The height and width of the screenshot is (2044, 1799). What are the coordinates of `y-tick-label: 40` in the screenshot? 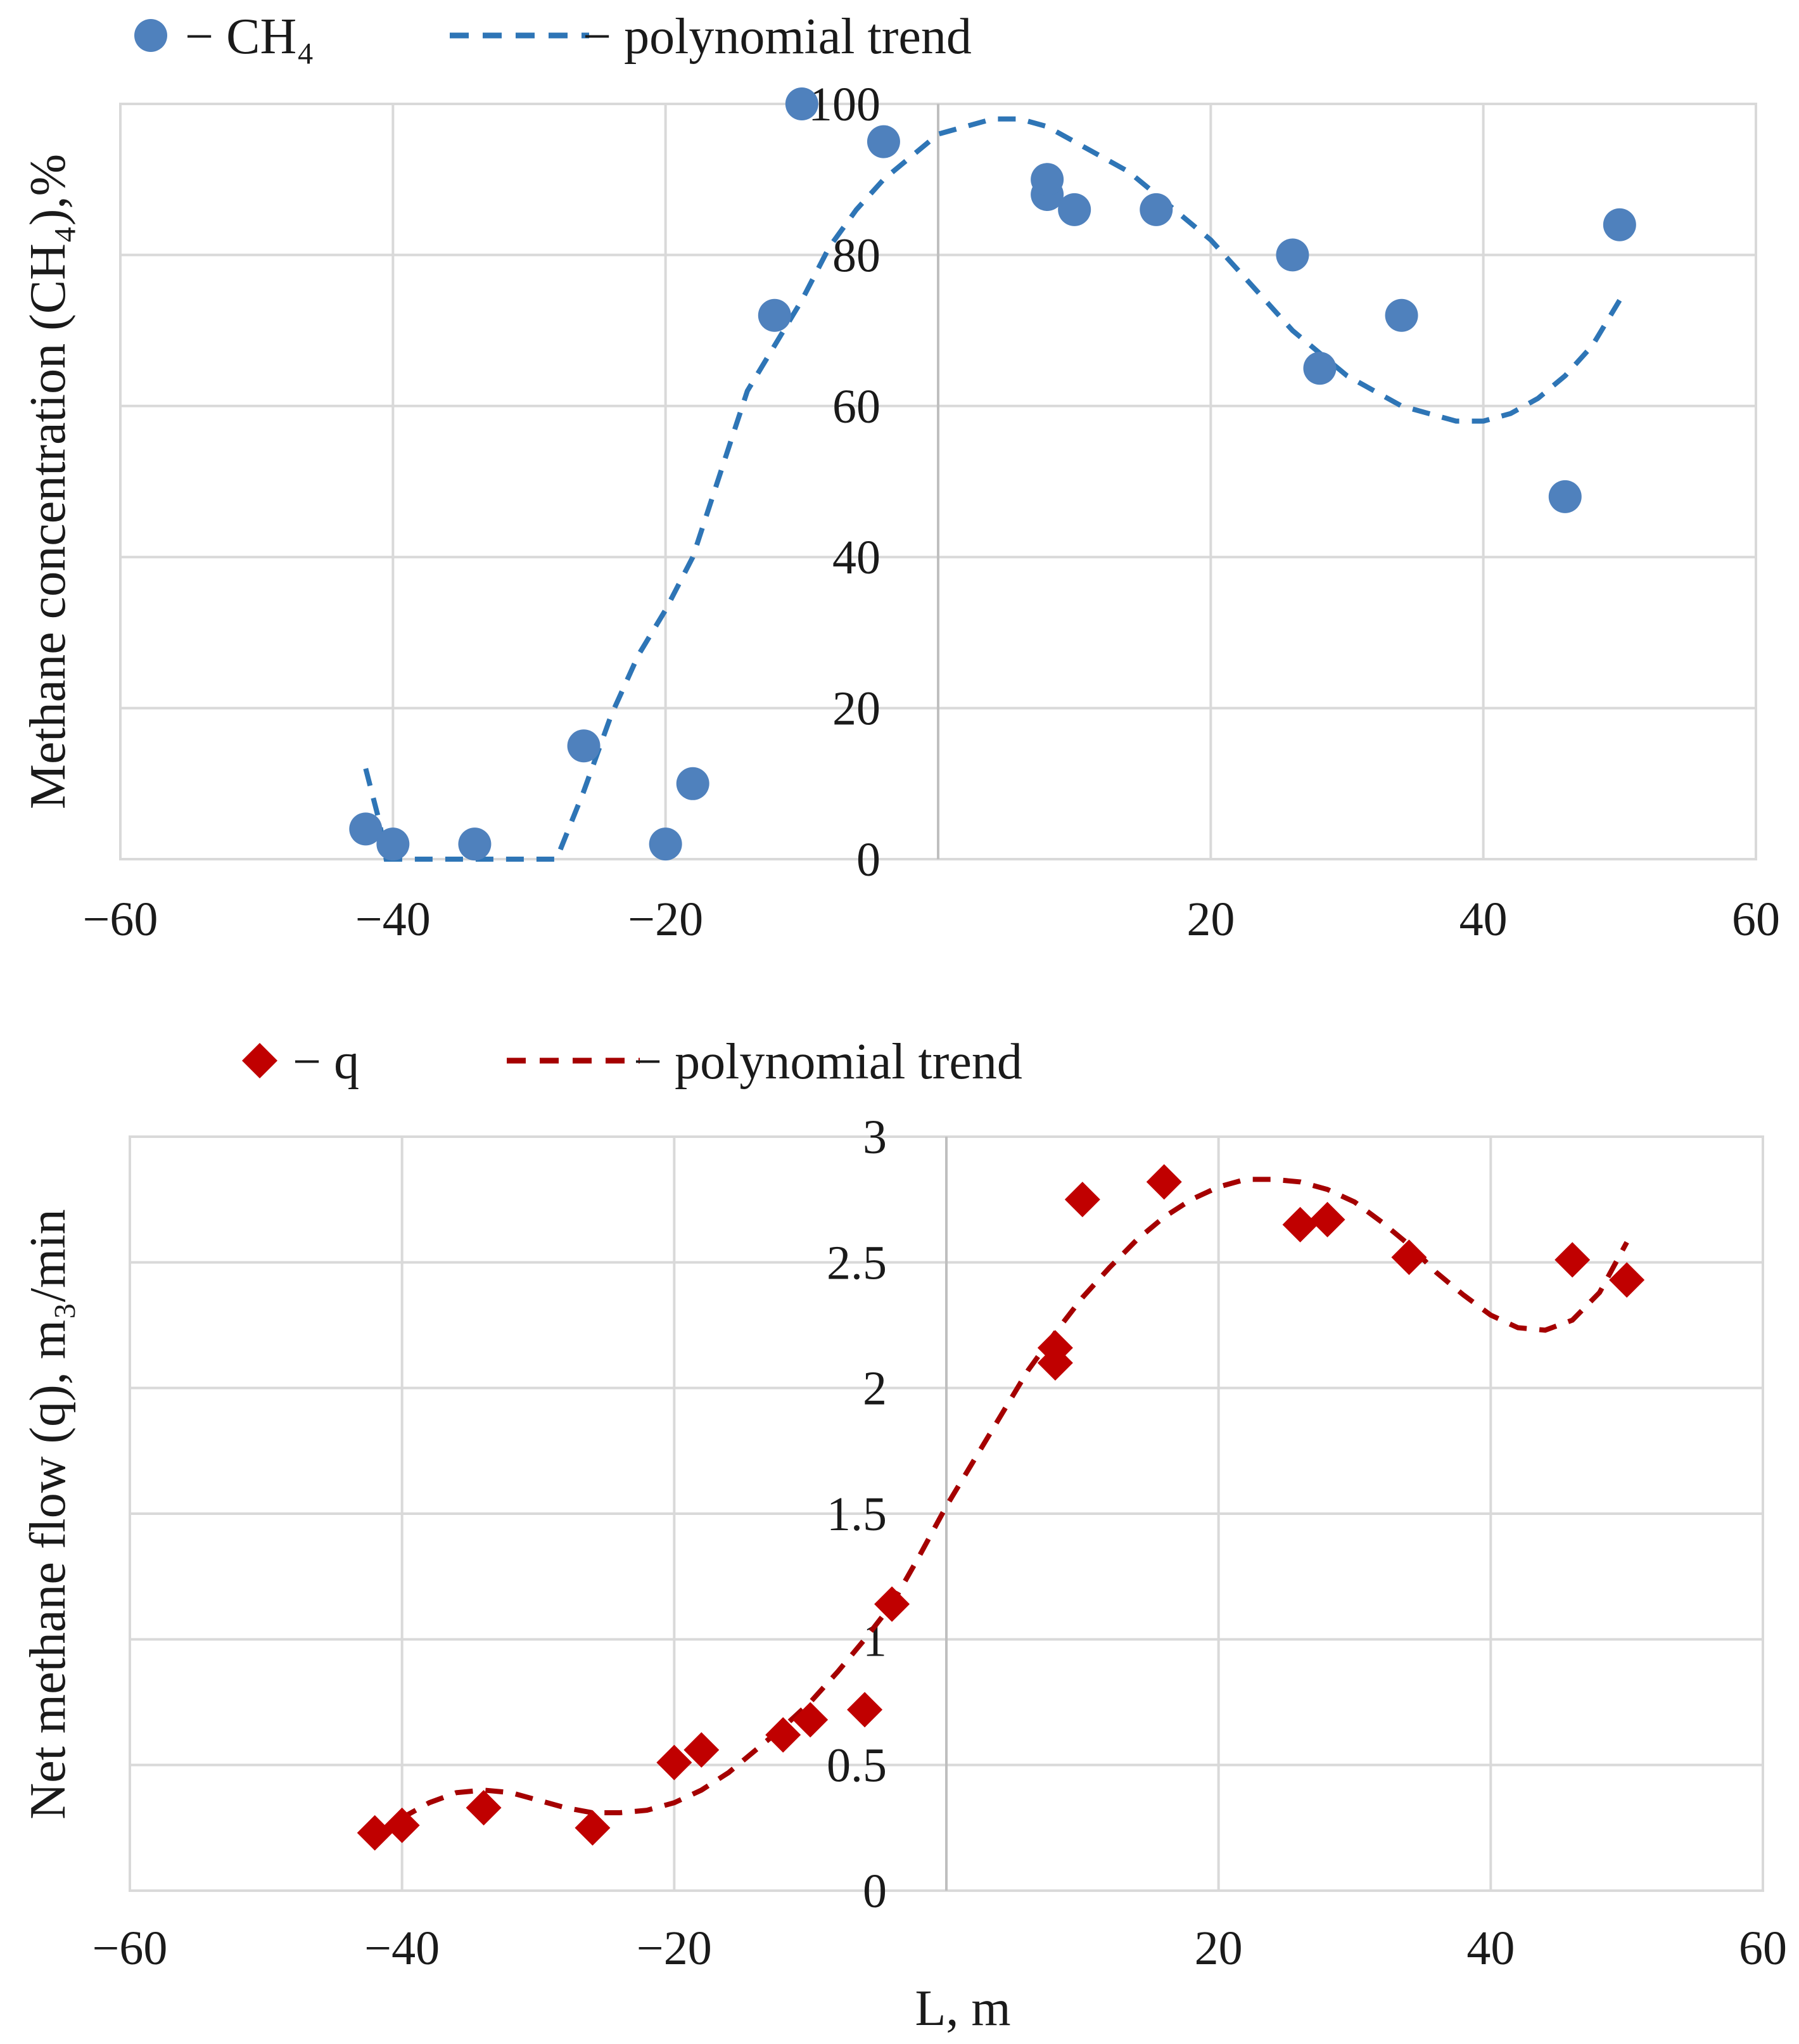 It's located at (856, 557).